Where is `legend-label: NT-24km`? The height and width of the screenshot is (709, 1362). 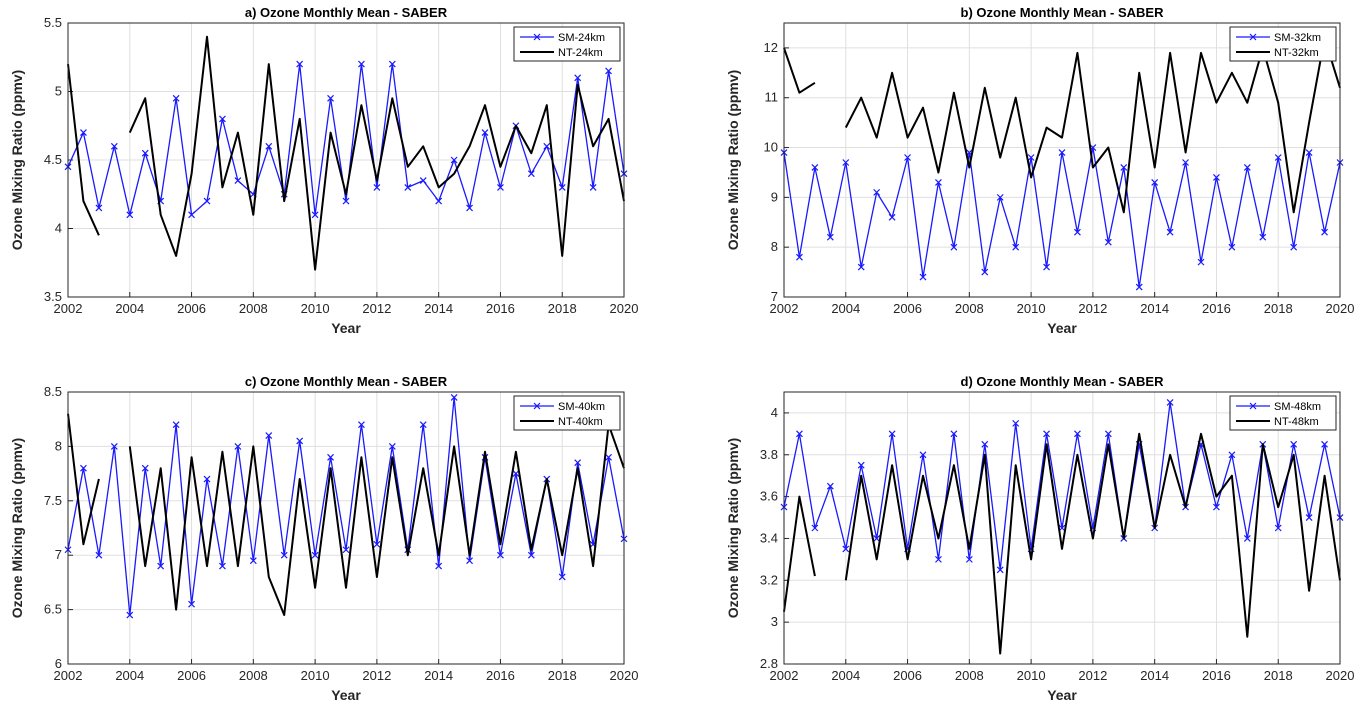
legend-label: NT-24km is located at coordinates (580, 53).